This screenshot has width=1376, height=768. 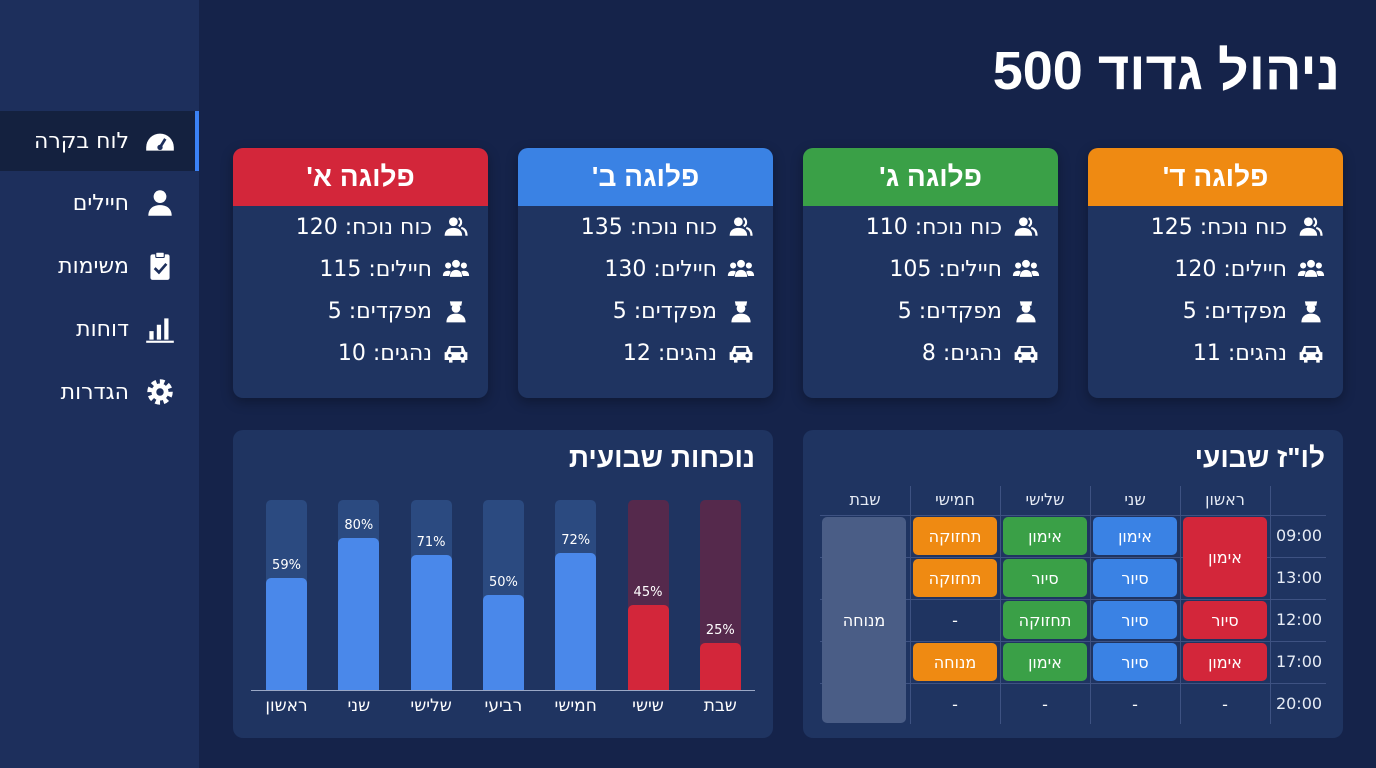 I want to click on stat-text: נהגים: 12, so click(x=669, y=353).